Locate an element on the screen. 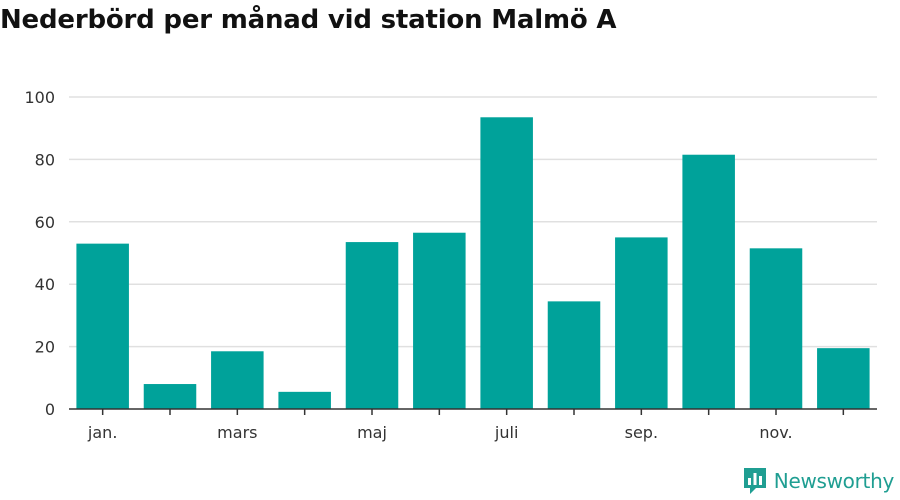 This screenshot has height=500, width=900. bar-aug is located at coordinates (574, 355).